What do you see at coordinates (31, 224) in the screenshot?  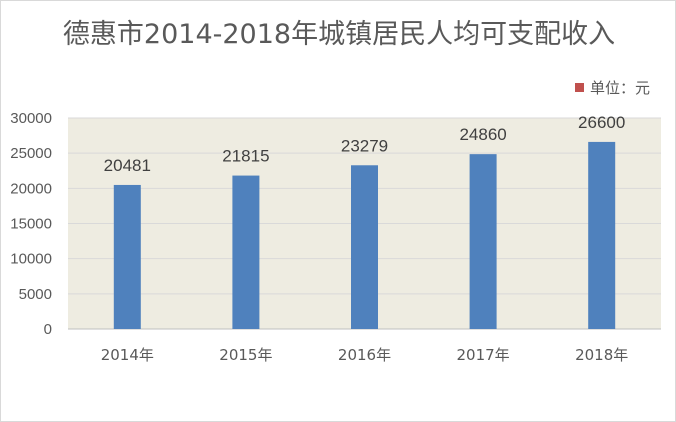 I see `y-tick-label: 15000` at bounding box center [31, 224].